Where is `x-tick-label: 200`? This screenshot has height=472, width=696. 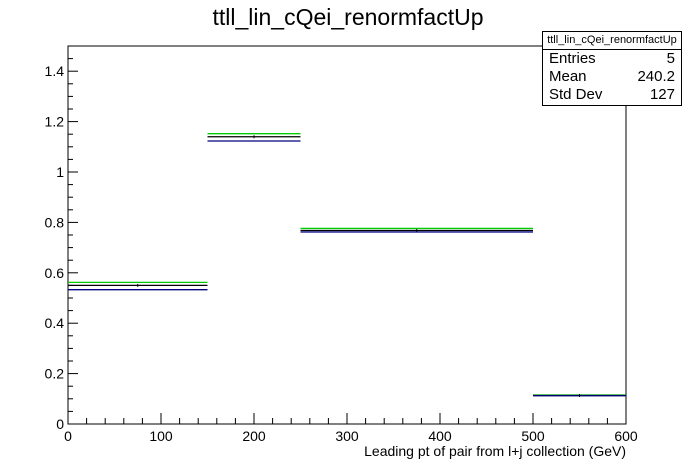 x-tick-label: 200 is located at coordinates (254, 436).